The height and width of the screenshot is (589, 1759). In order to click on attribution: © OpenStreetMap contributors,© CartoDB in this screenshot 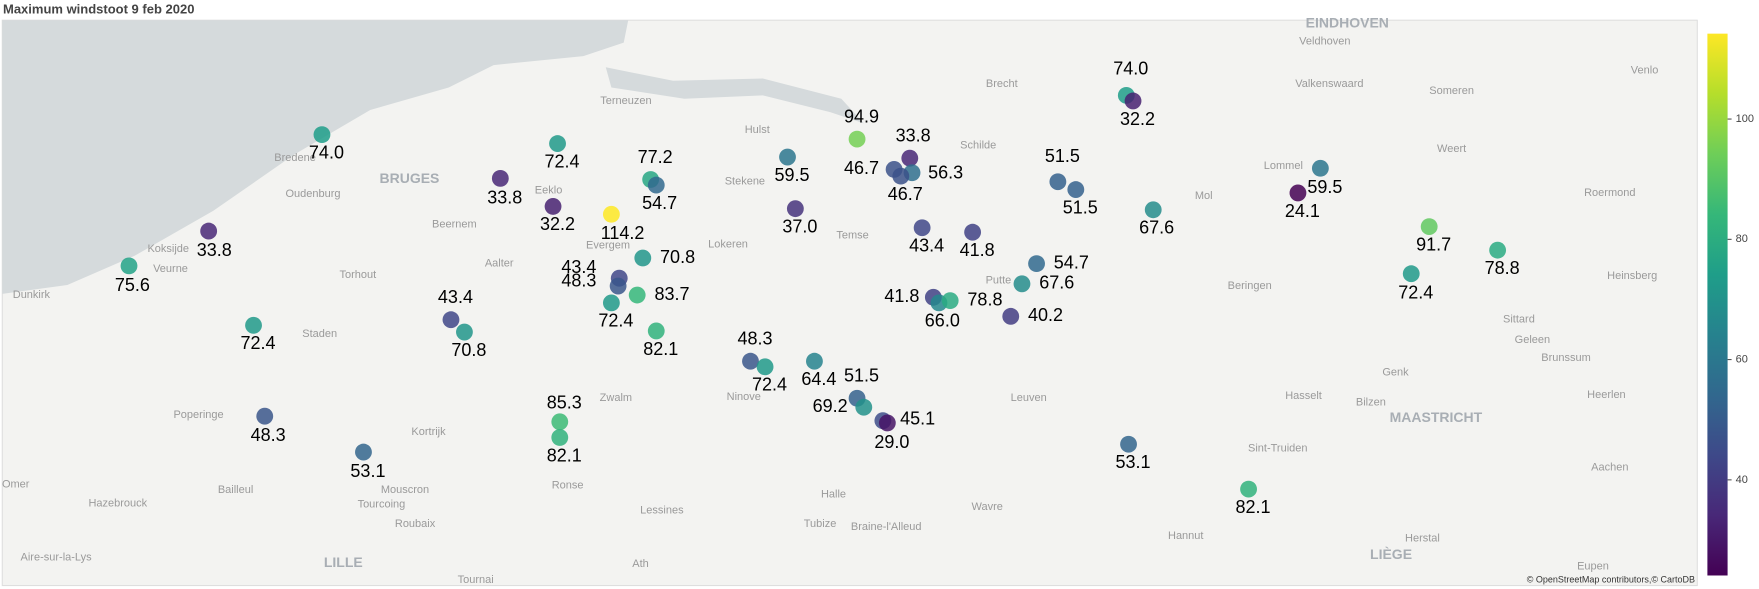, I will do `click(1611, 579)`.